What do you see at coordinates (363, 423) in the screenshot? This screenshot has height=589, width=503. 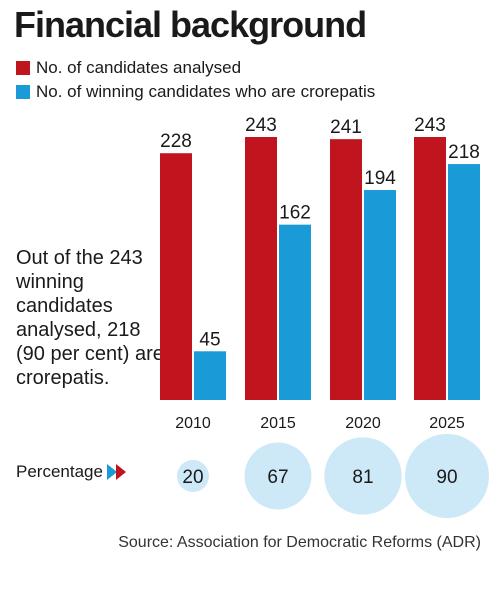 I see `x-tick-label-2020: 2020` at bounding box center [363, 423].